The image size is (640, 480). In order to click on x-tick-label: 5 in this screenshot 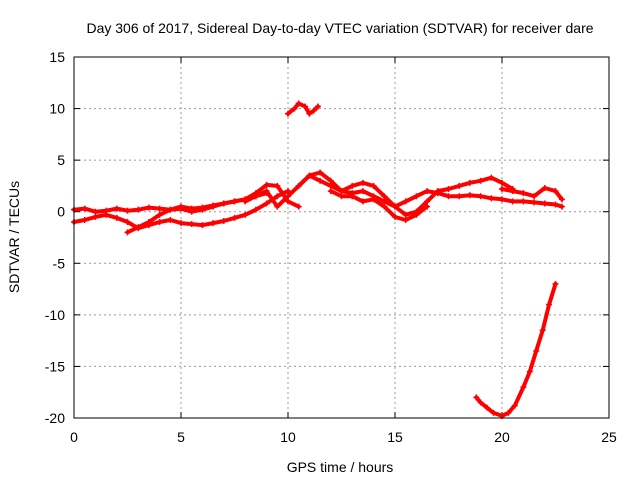, I will do `click(181, 437)`.